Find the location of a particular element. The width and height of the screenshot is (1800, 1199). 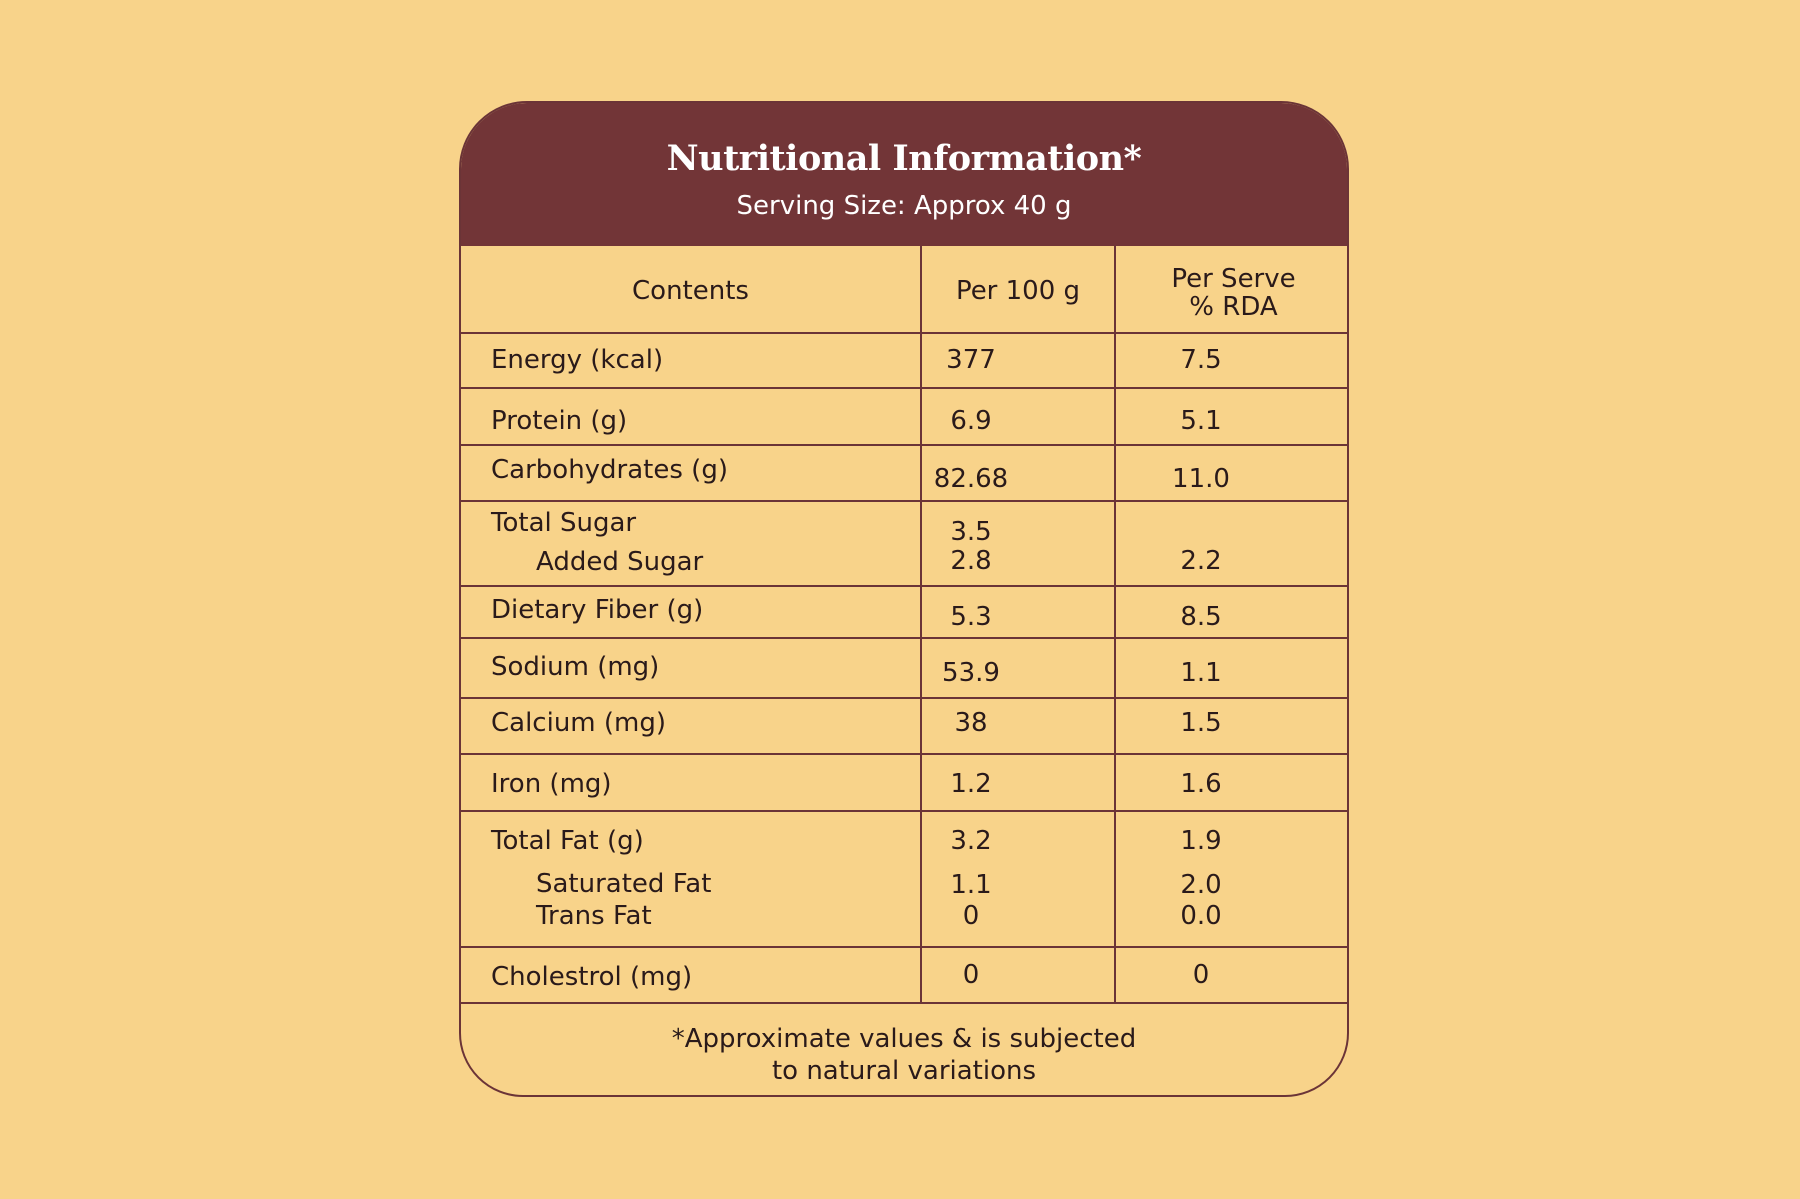

header-per100: Per 100 g is located at coordinates (1018, 291).